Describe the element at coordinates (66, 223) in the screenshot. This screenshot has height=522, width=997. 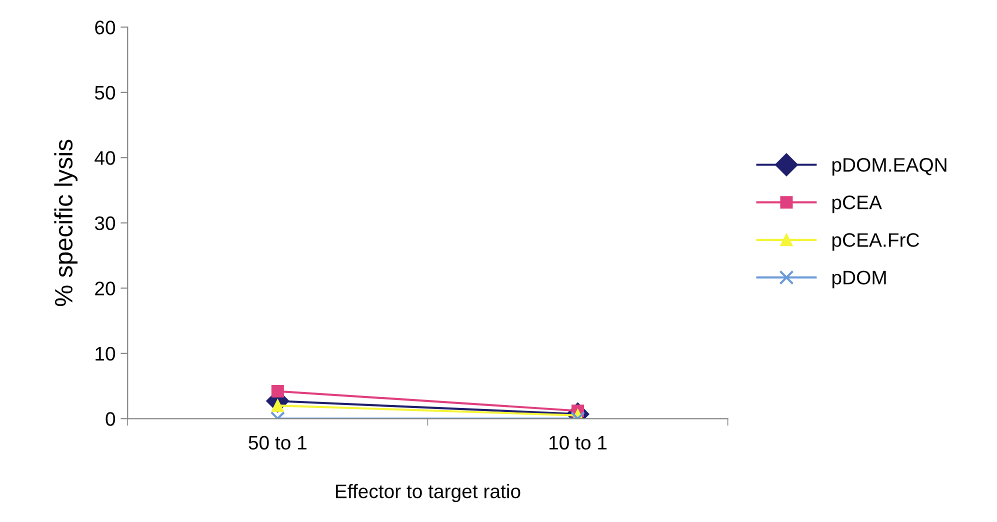
I see `y-axis-title: % specific lysis` at that location.